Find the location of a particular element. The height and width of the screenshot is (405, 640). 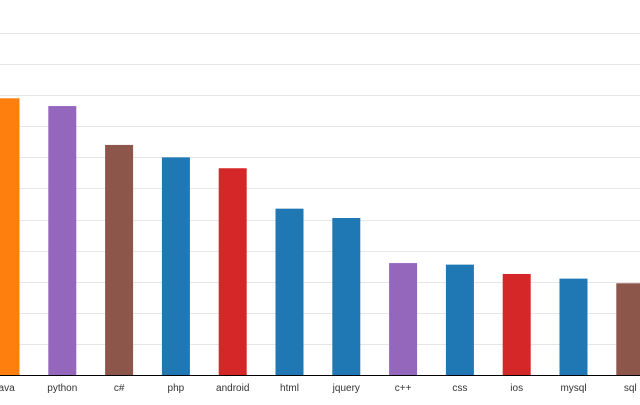

x-tick-label: java is located at coordinates (7, 388).